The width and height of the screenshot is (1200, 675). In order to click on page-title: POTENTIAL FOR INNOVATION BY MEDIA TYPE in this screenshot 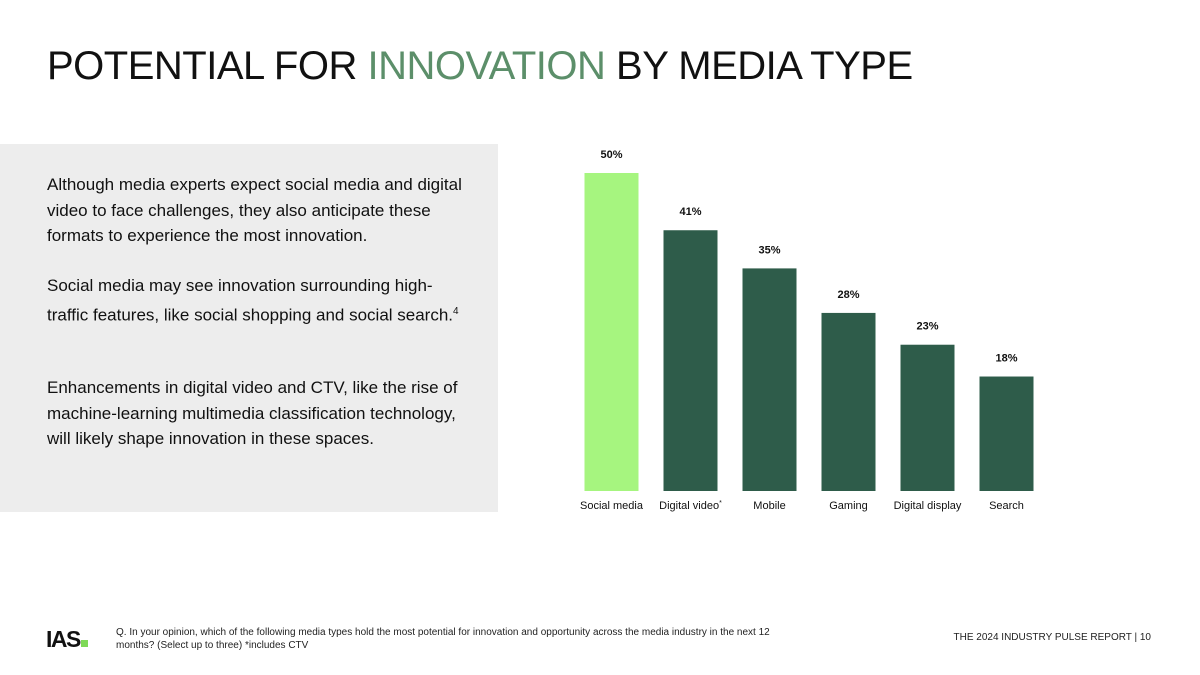, I will do `click(480, 66)`.